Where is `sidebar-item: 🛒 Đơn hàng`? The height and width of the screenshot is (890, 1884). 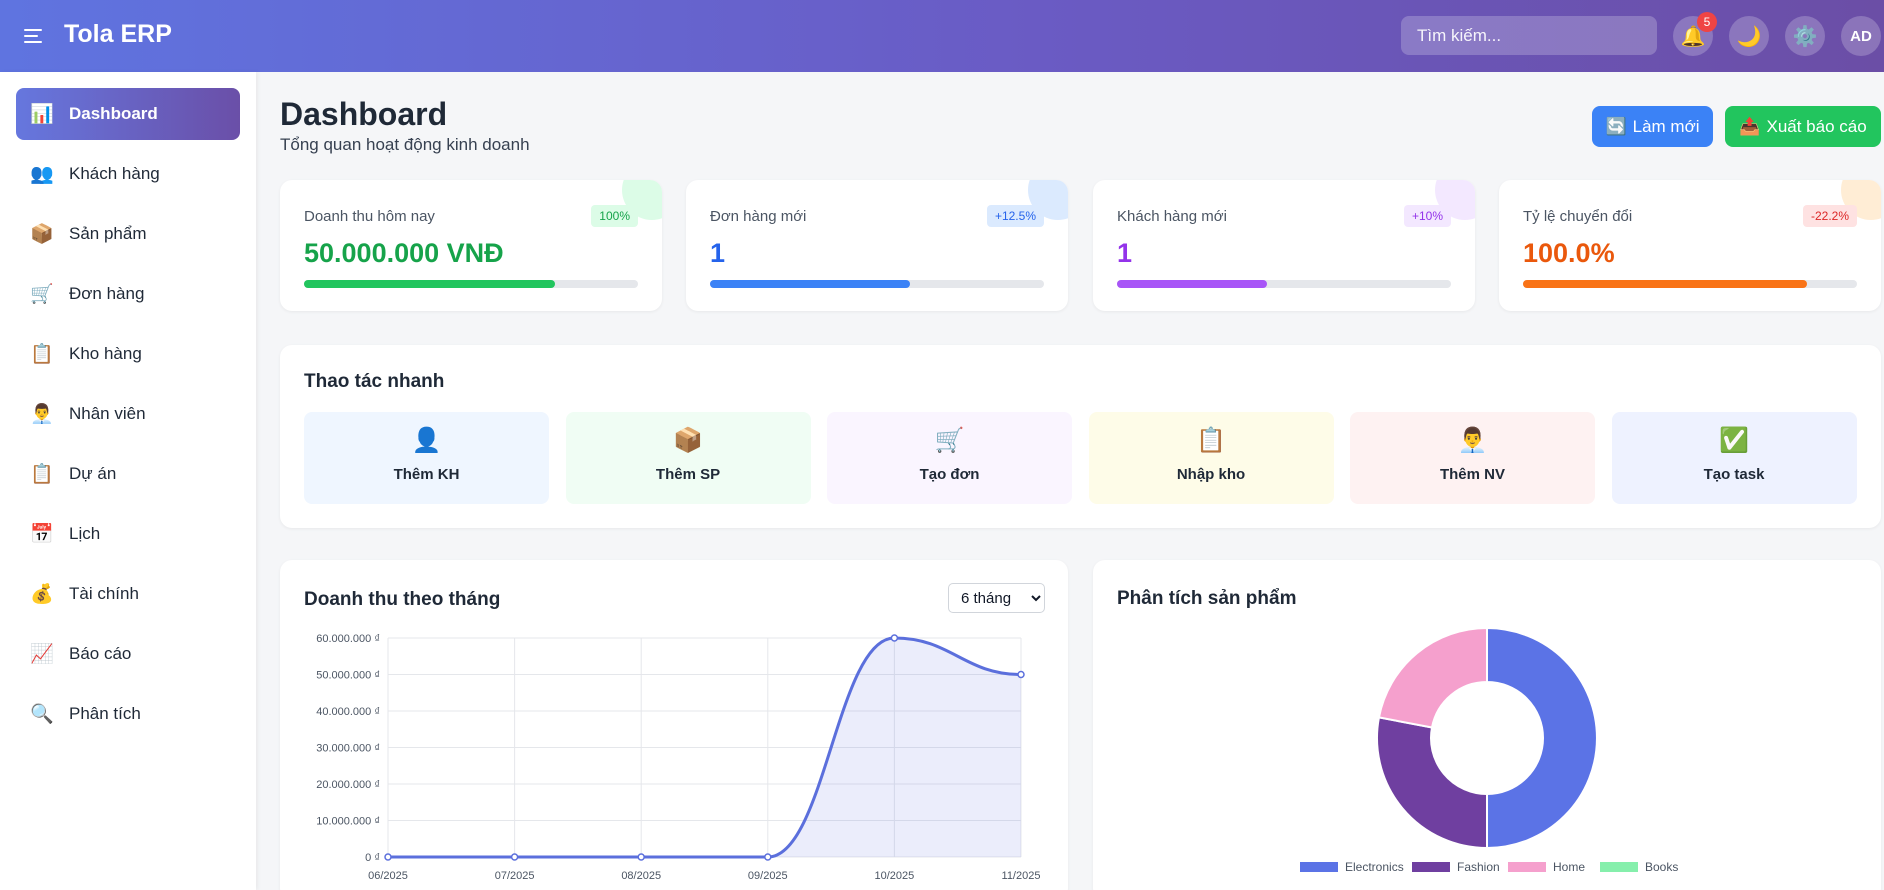 sidebar-item: 🛒 Đơn hàng is located at coordinates (128, 294).